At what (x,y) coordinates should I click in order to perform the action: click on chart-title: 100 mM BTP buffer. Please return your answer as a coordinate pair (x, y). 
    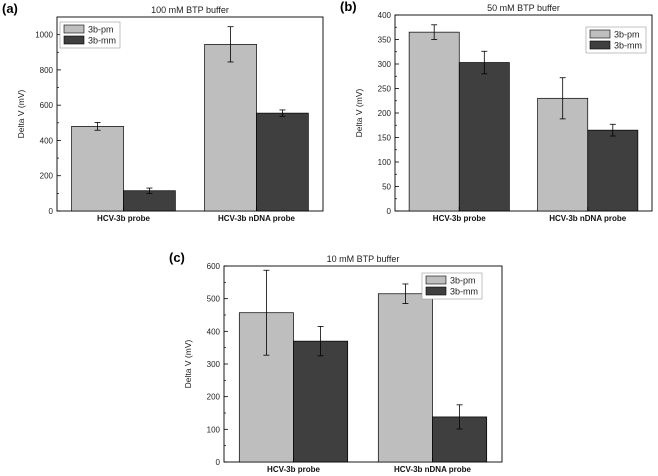
    Looking at the image, I should click on (190, 10).